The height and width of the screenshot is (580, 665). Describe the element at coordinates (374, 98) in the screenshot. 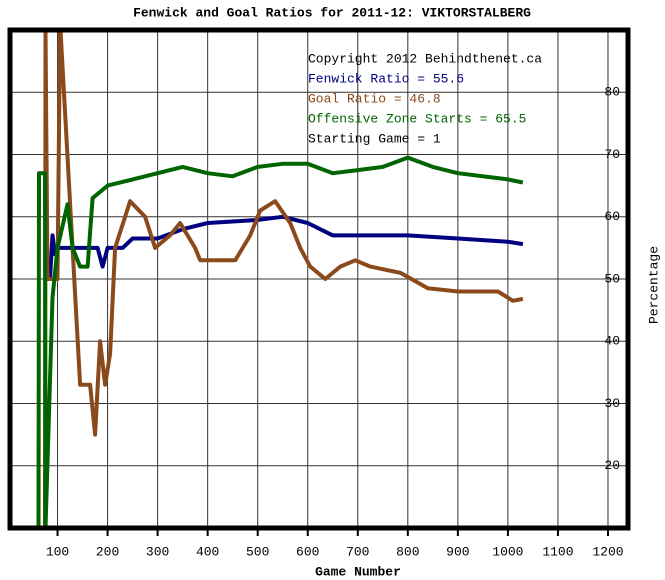

I see `annotation: Goal Ratio = 46.8` at that location.